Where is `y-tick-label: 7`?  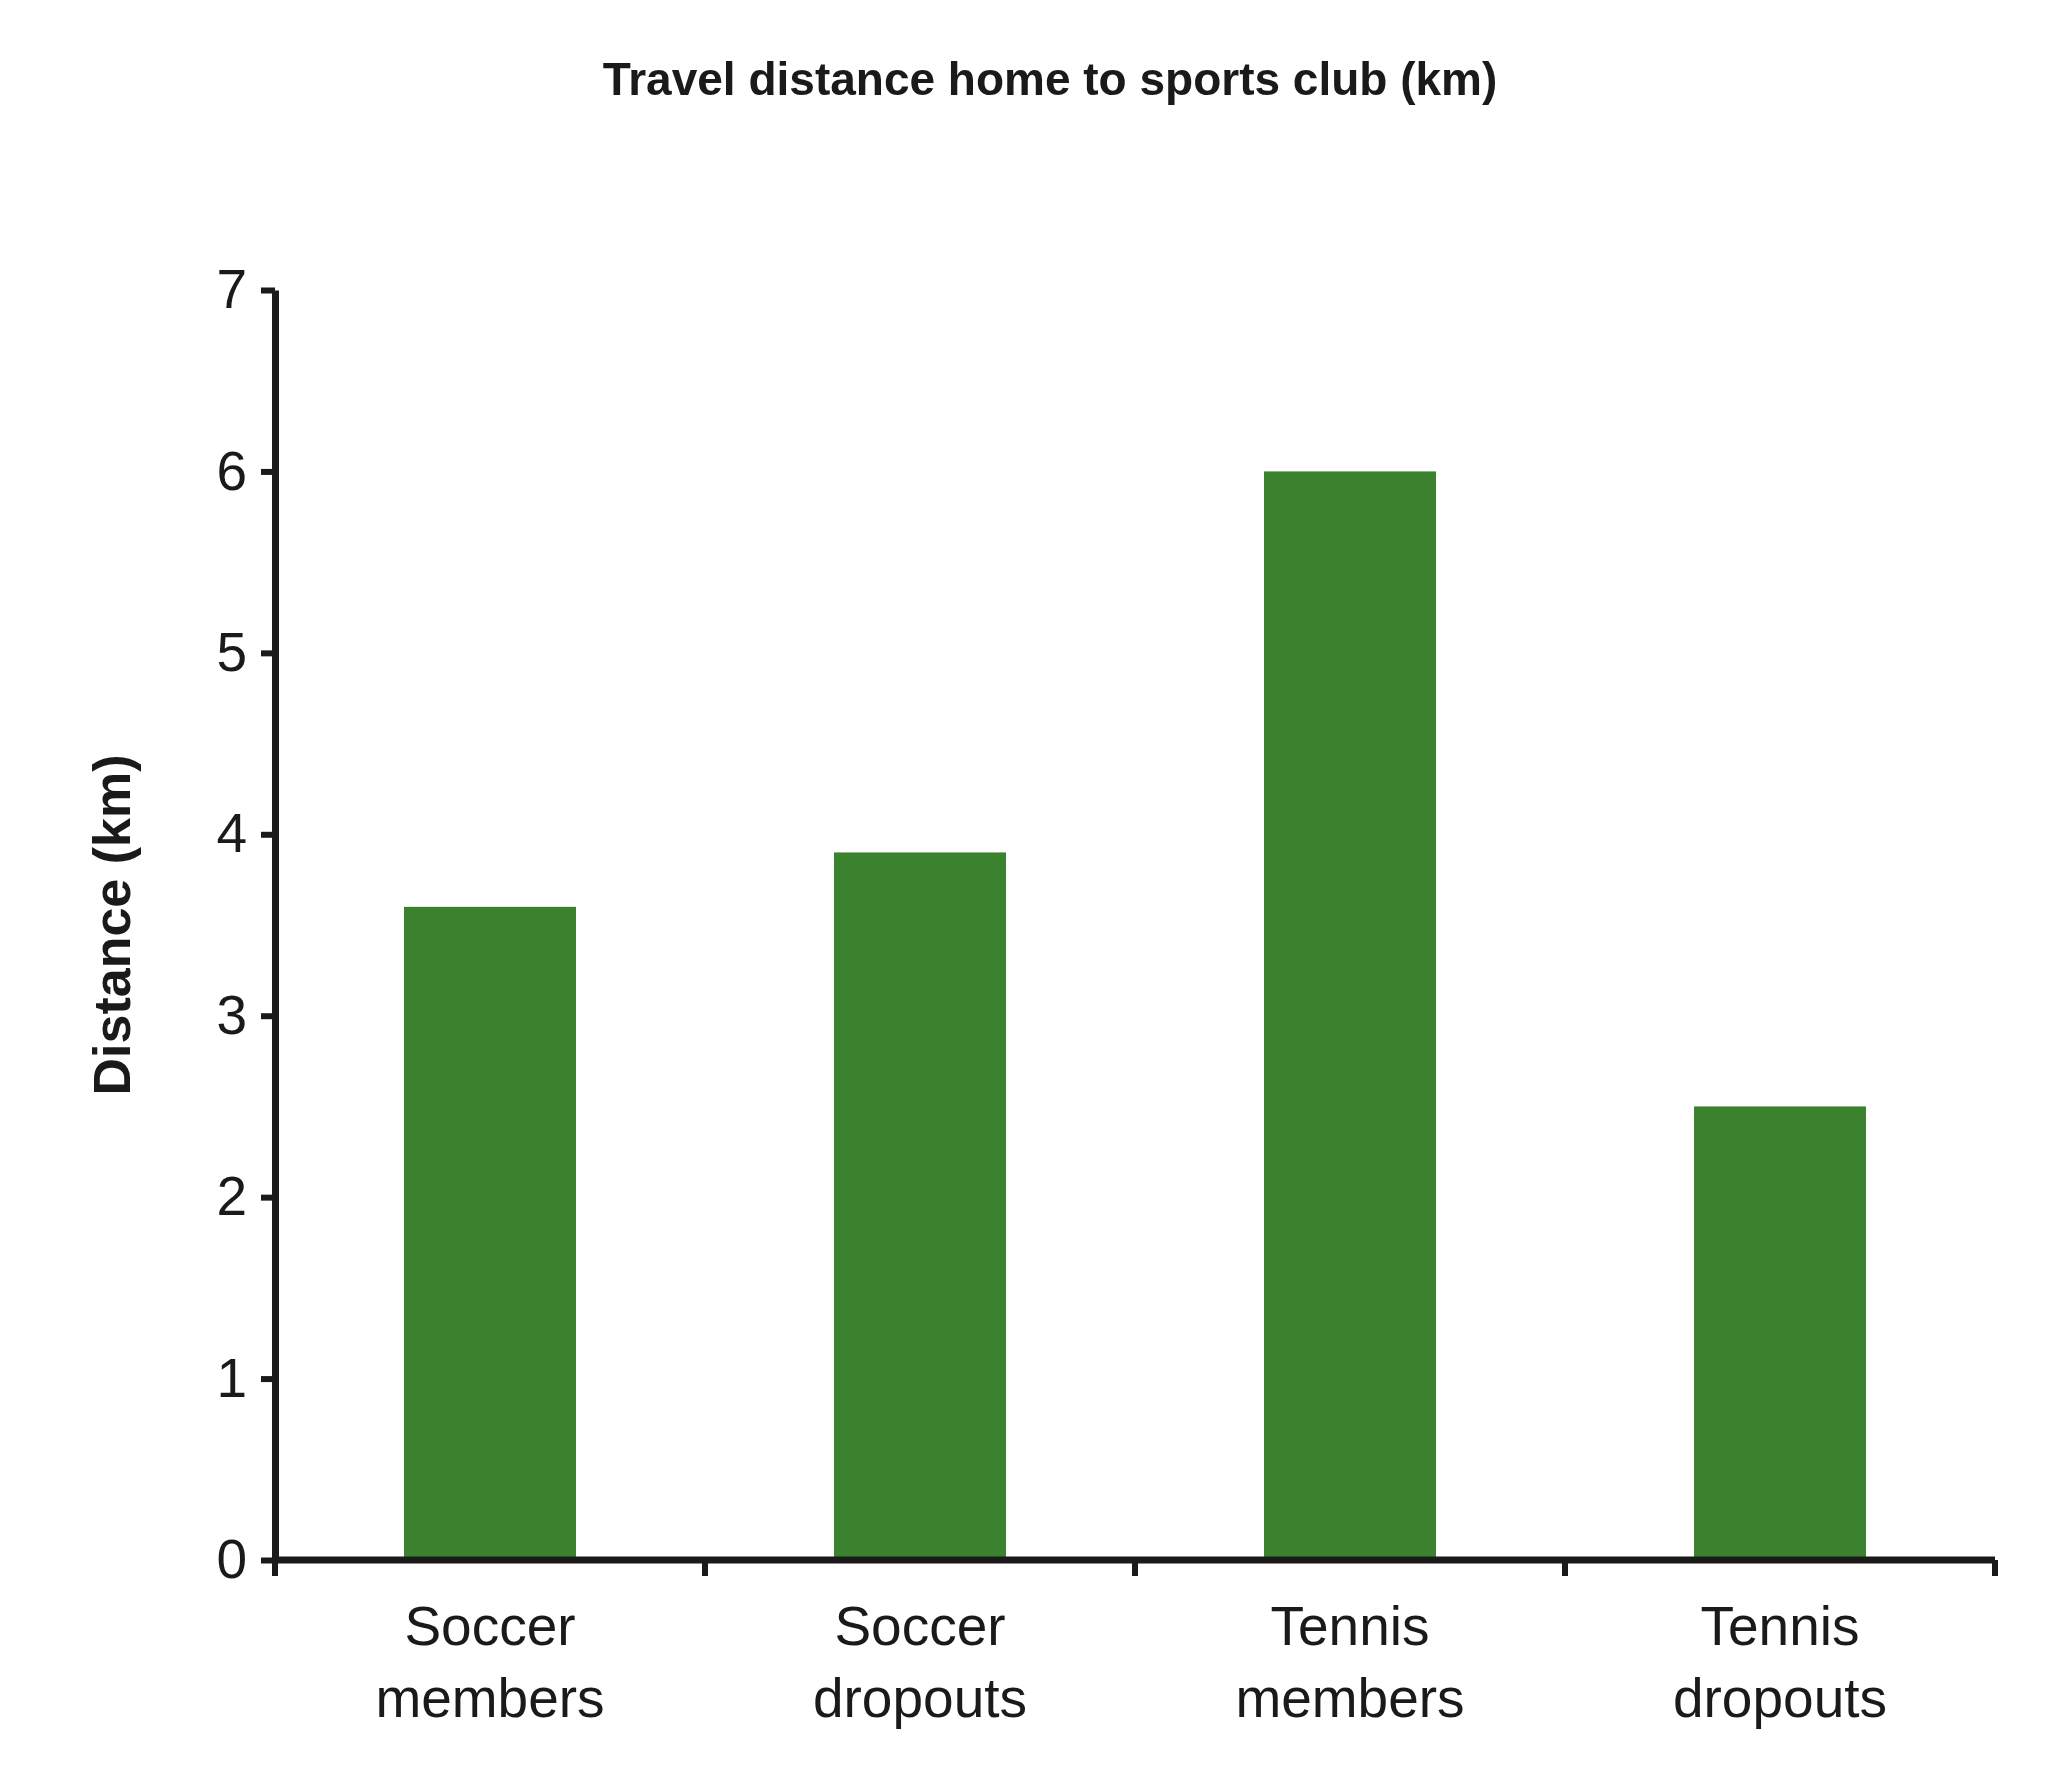 y-tick-label: 7 is located at coordinates (231, 289).